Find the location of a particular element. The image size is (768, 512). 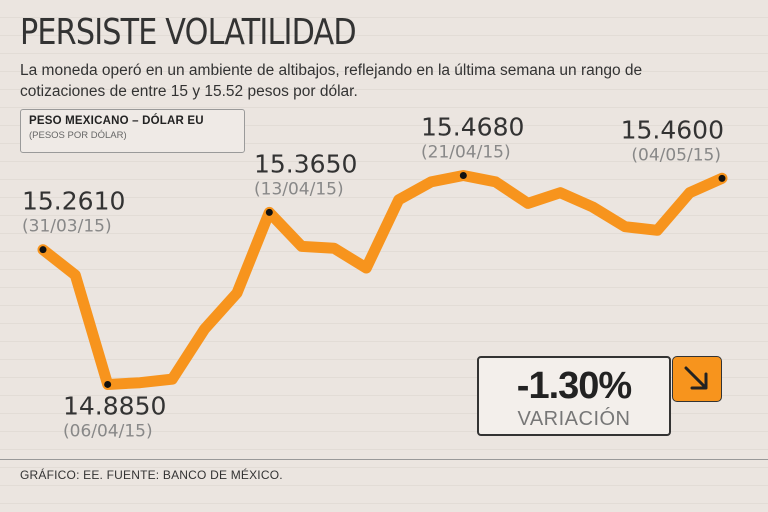

footer-divider is located at coordinates (384, 459).